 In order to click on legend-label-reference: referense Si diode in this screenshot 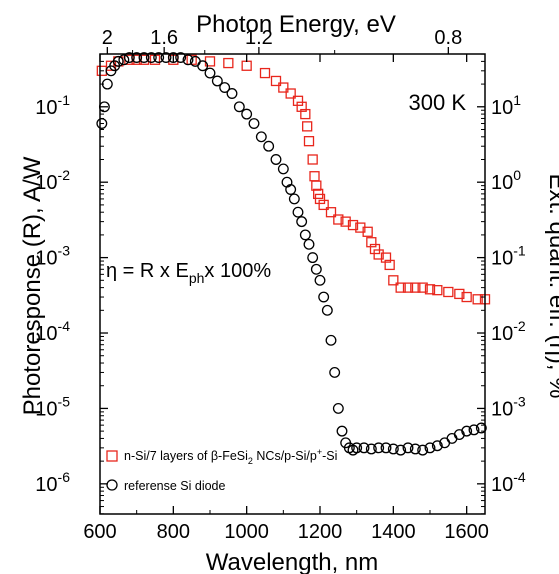, I will do `click(175, 486)`.